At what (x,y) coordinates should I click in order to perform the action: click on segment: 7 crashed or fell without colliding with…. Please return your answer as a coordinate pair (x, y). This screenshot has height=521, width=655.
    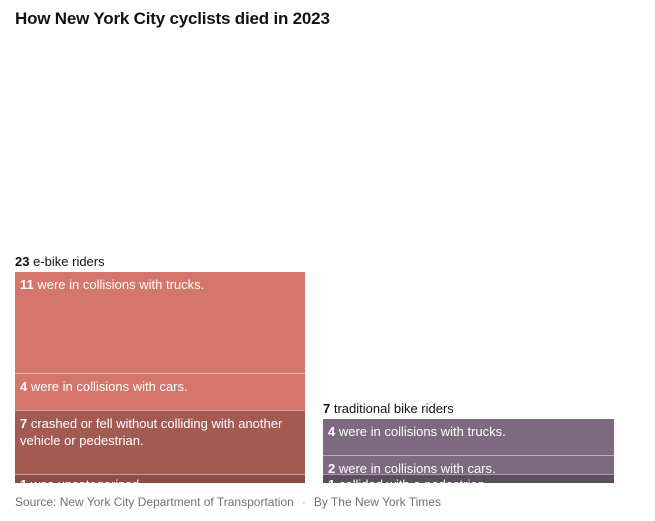
    Looking at the image, I should click on (160, 441).